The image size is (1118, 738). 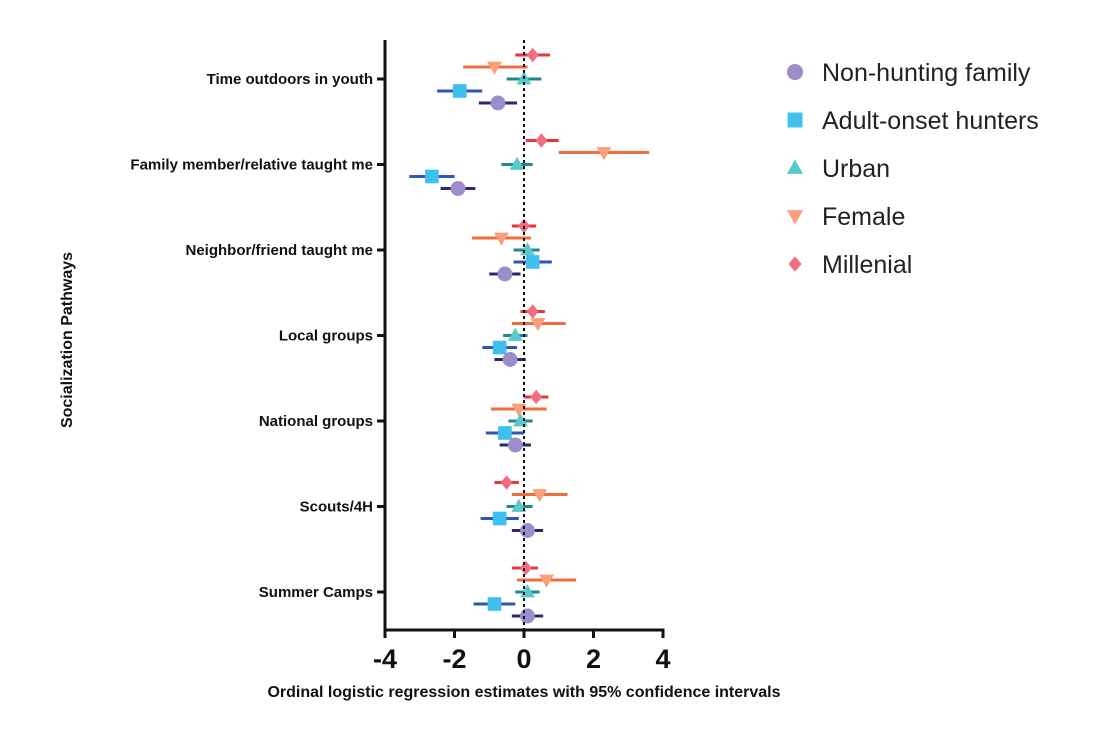 What do you see at coordinates (856, 169) in the screenshot?
I see `legend-label: Urban` at bounding box center [856, 169].